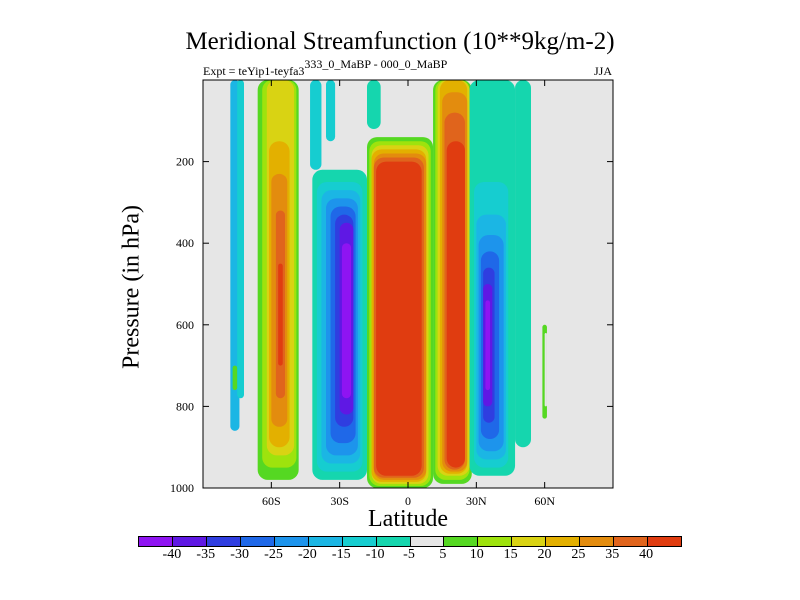 This screenshot has height=600, width=800. I want to click on y-tick-label: 400, so click(185, 243).